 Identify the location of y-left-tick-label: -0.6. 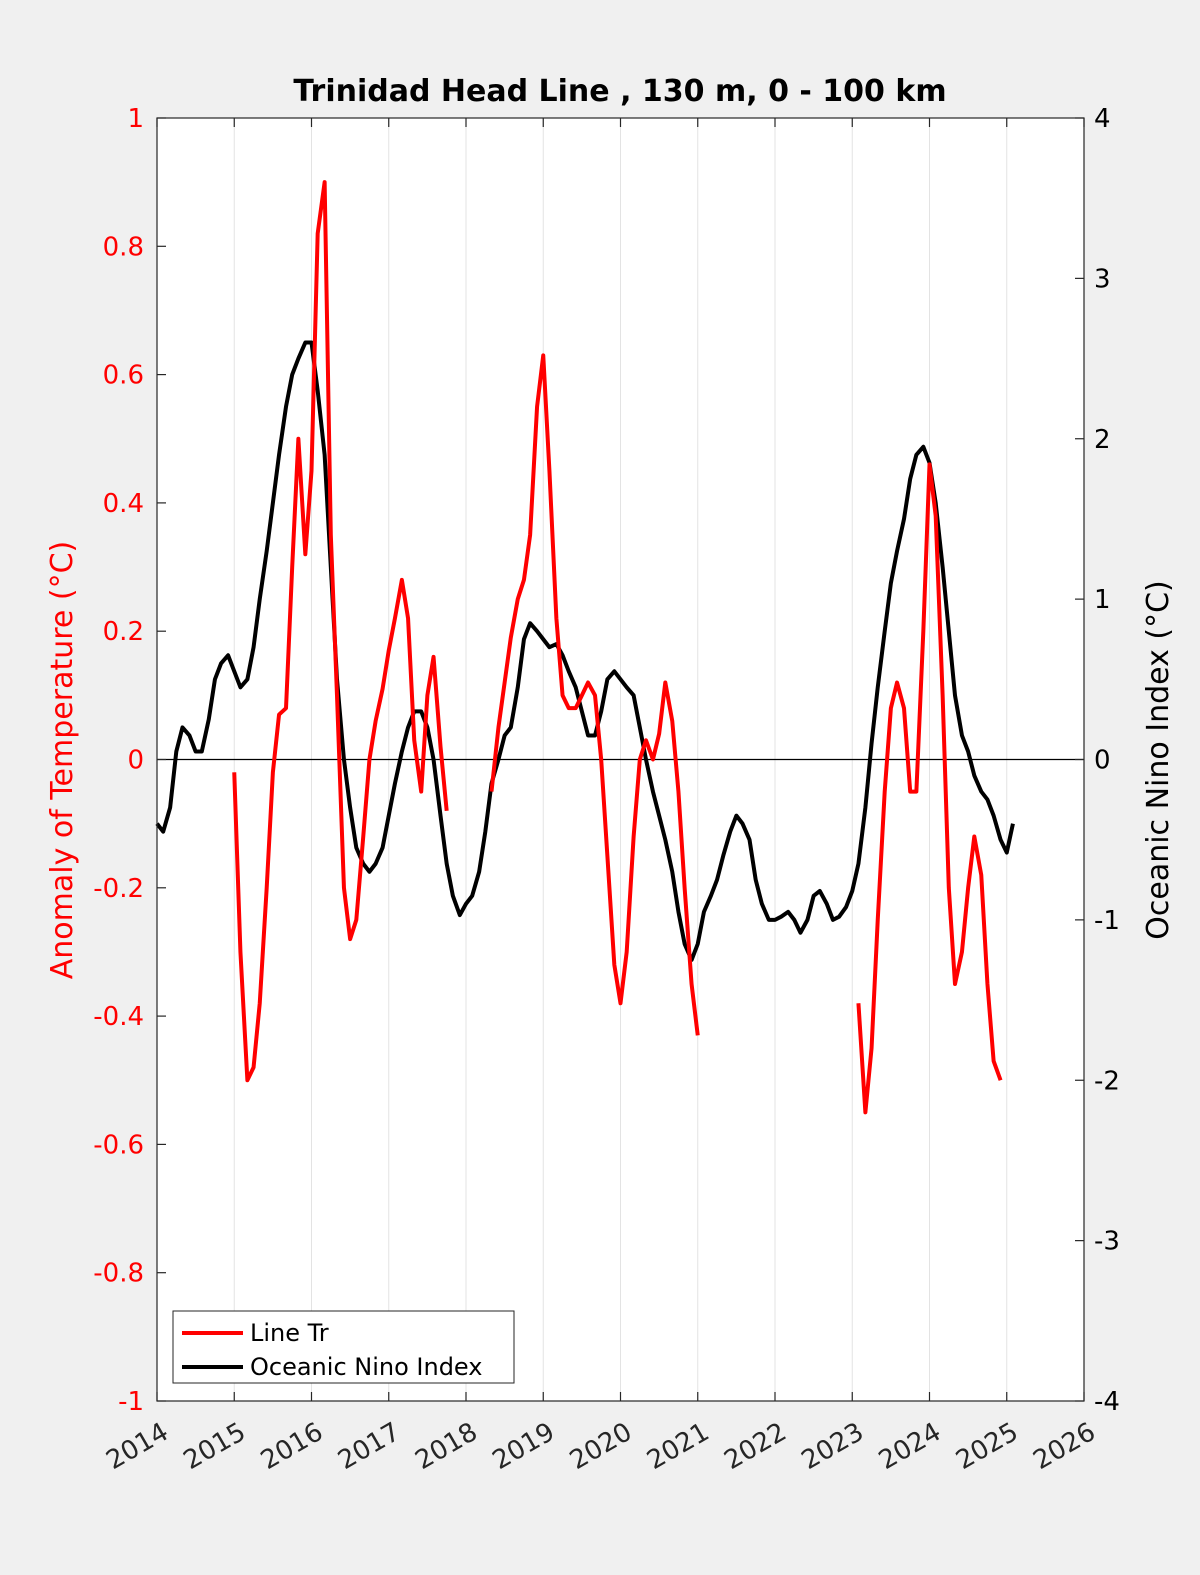
(118, 1145).